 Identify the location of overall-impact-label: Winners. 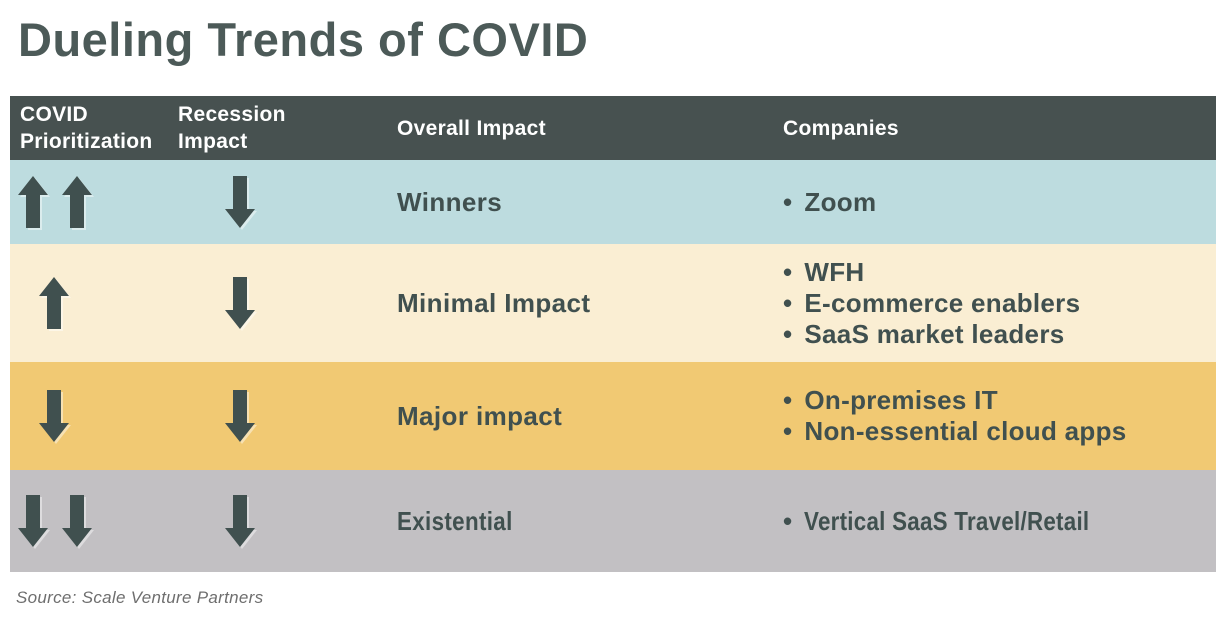
(450, 201).